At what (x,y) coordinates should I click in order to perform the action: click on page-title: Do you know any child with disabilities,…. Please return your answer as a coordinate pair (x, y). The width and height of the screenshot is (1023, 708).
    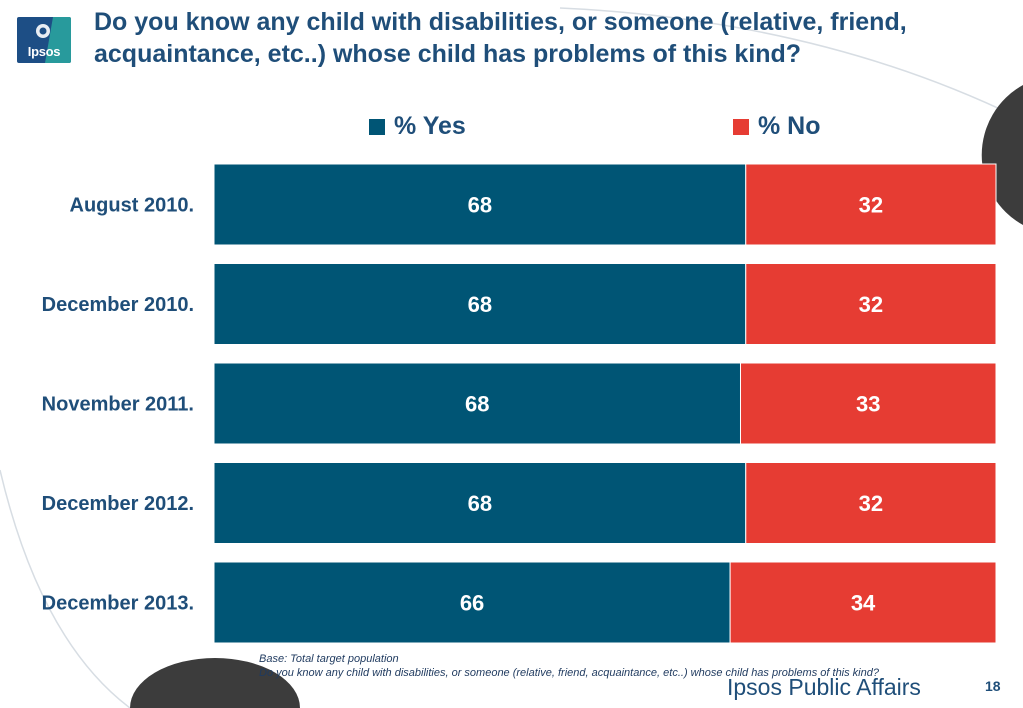
    Looking at the image, I should click on (500, 38).